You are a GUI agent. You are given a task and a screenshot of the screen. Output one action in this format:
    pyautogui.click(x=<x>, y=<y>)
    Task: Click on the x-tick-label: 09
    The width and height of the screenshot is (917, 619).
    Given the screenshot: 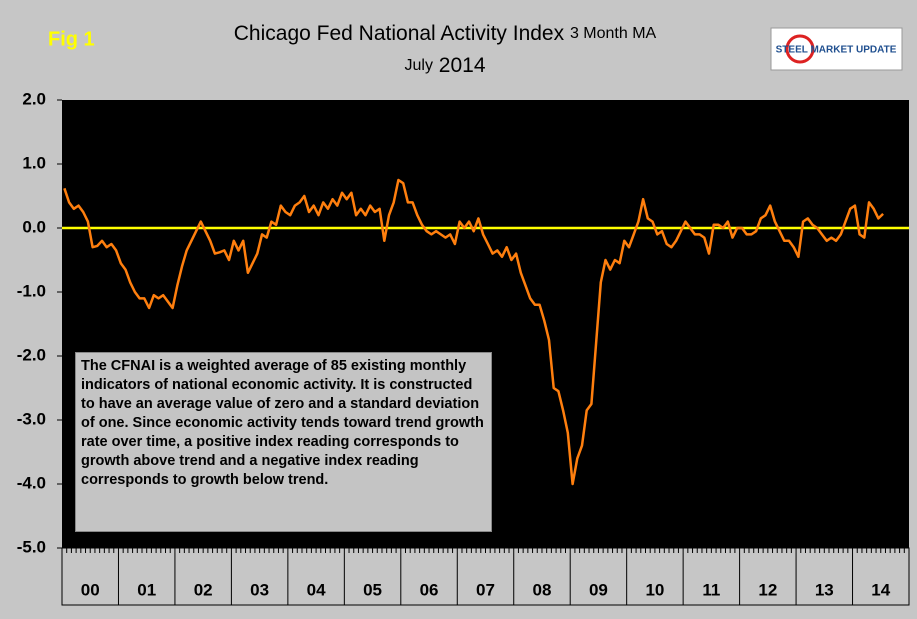 What is the action you would take?
    pyautogui.click(x=598, y=589)
    